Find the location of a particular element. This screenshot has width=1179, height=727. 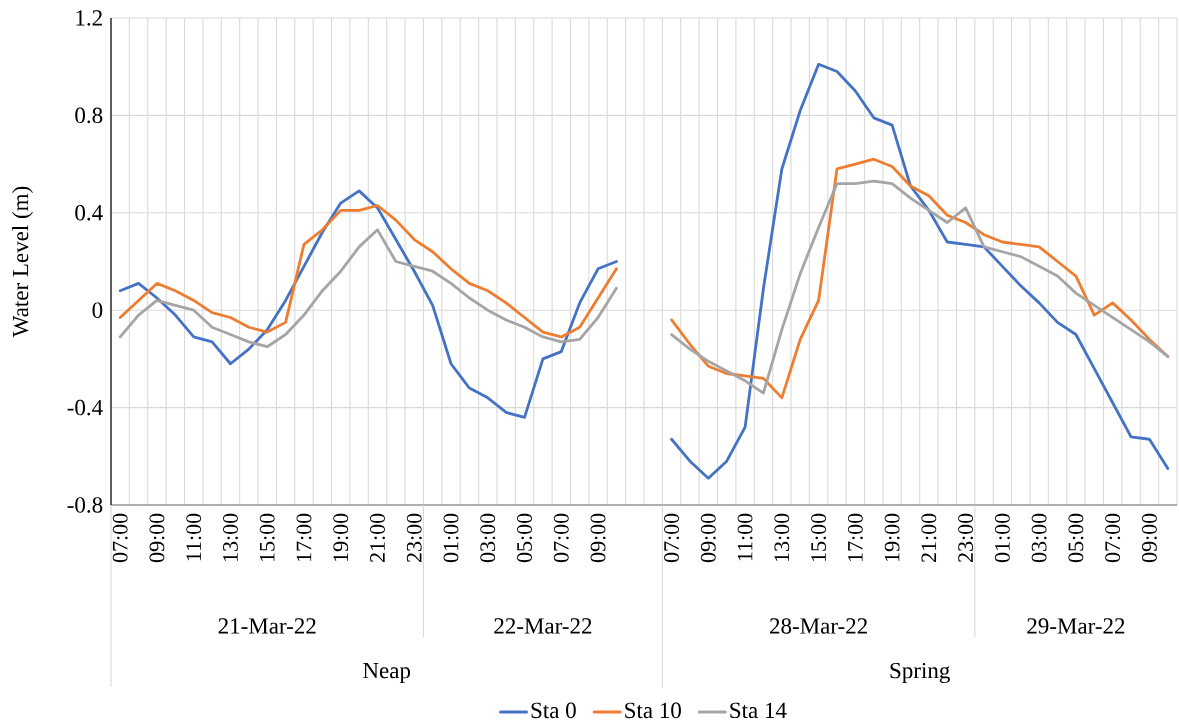

y-tick-label: 1.2 is located at coordinates (89, 18).